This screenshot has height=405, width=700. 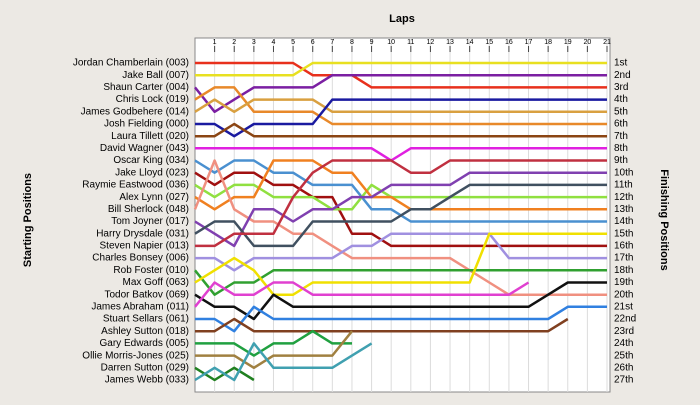 What do you see at coordinates (623, 367) in the screenshot?
I see `finishing-position-label: 26th` at bounding box center [623, 367].